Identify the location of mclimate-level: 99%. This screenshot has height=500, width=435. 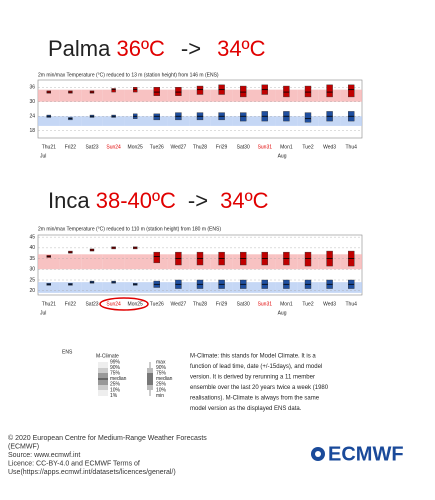
(115, 362).